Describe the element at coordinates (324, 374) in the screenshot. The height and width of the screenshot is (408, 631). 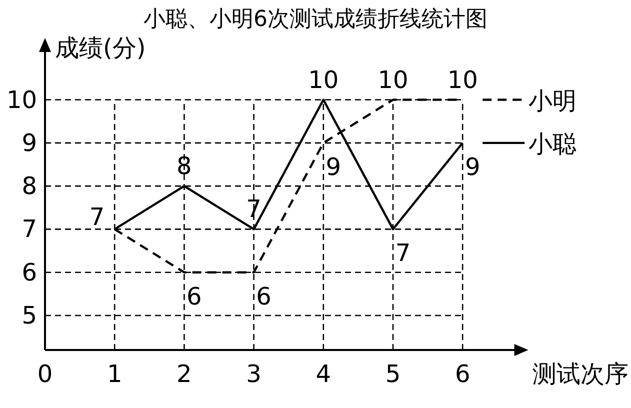
I see `x-tick-label: 4` at that location.